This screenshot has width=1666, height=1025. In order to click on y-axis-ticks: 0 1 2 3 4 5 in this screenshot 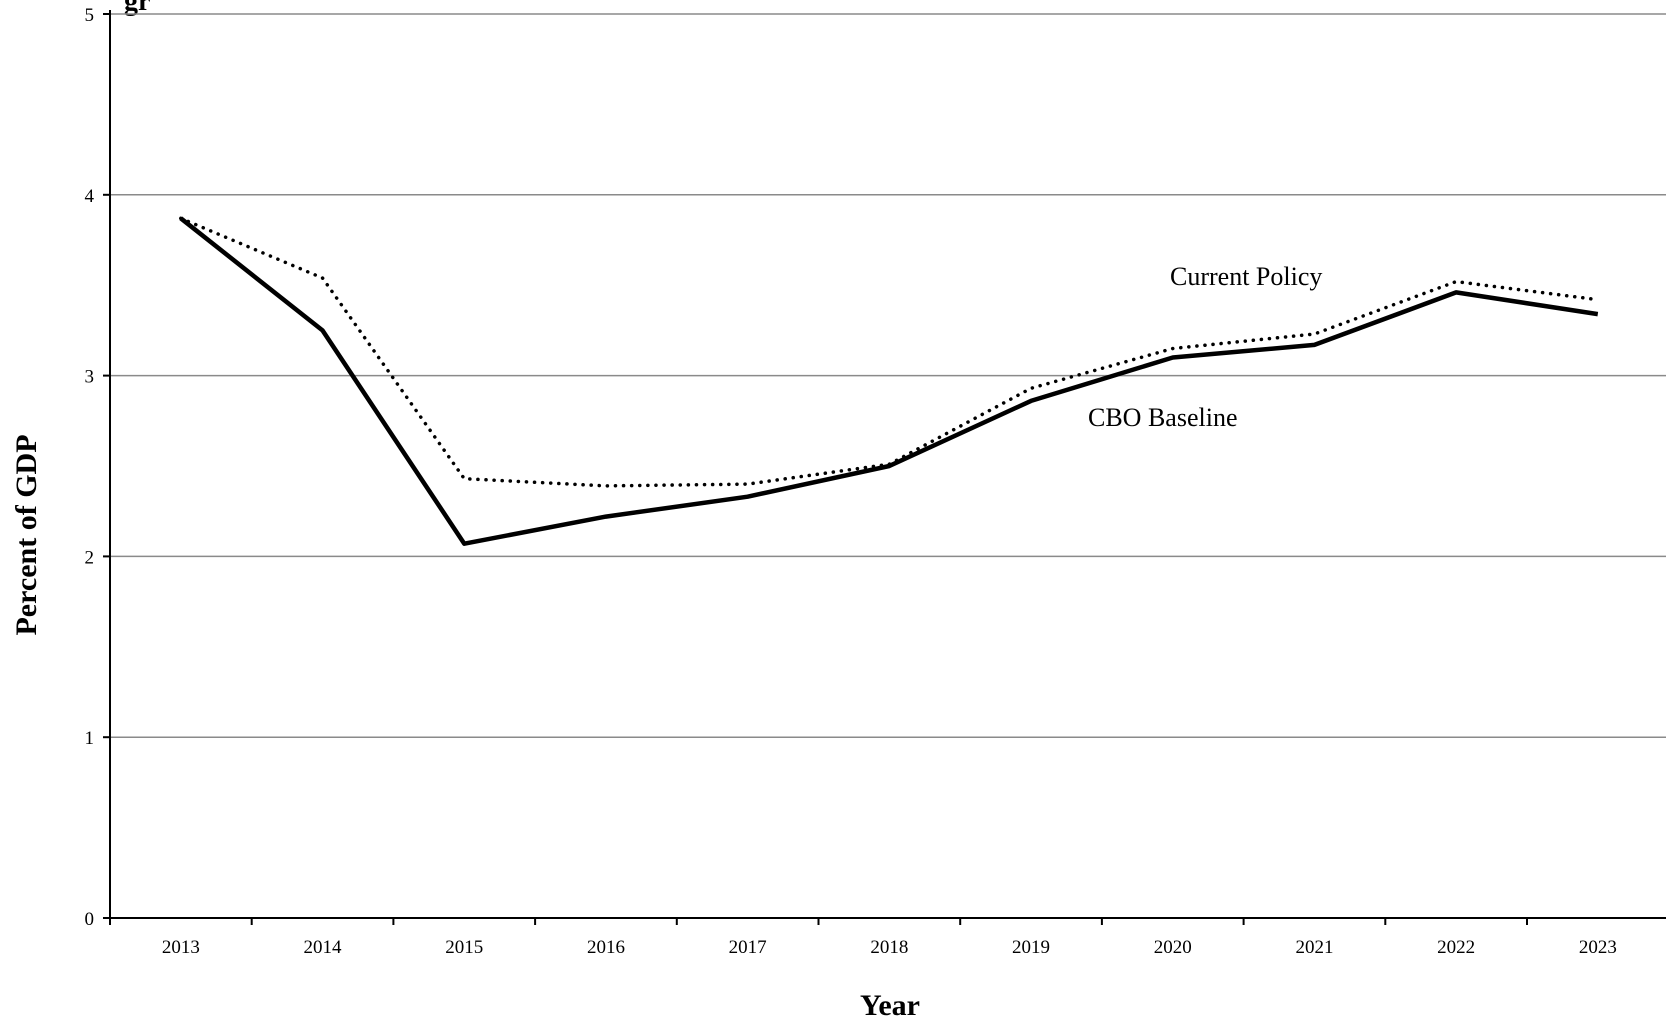, I will do `click(97, 467)`.